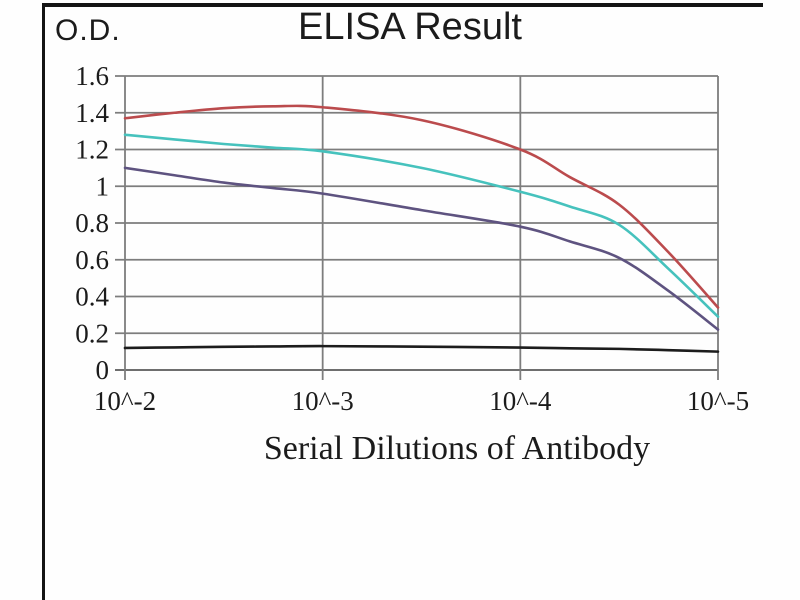 The height and width of the screenshot is (600, 800). Describe the element at coordinates (92, 260) in the screenshot. I see `svg-text: 0.6` at that location.